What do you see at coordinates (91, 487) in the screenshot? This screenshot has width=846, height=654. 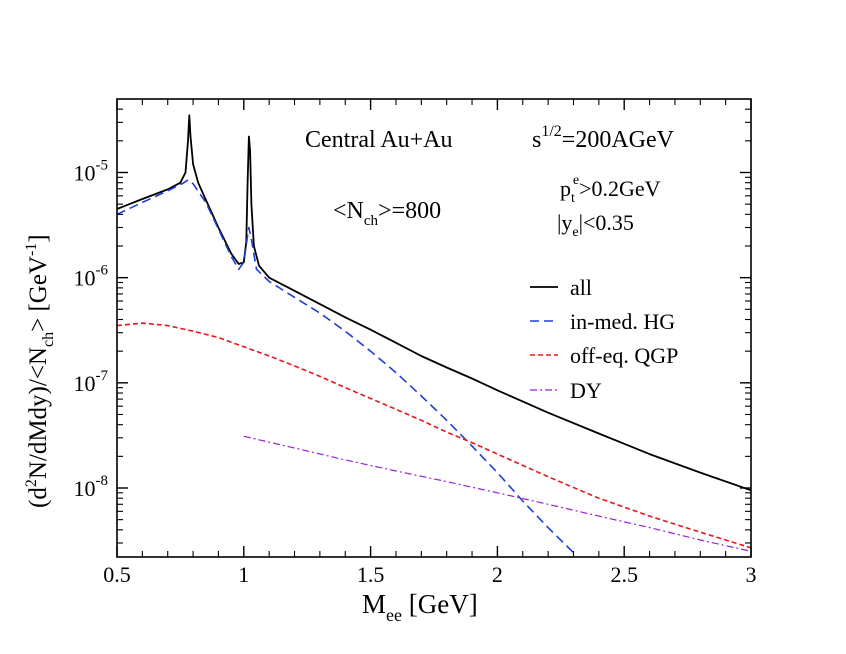 I see `y-tick-label: 10⁻⁸` at bounding box center [91, 487].